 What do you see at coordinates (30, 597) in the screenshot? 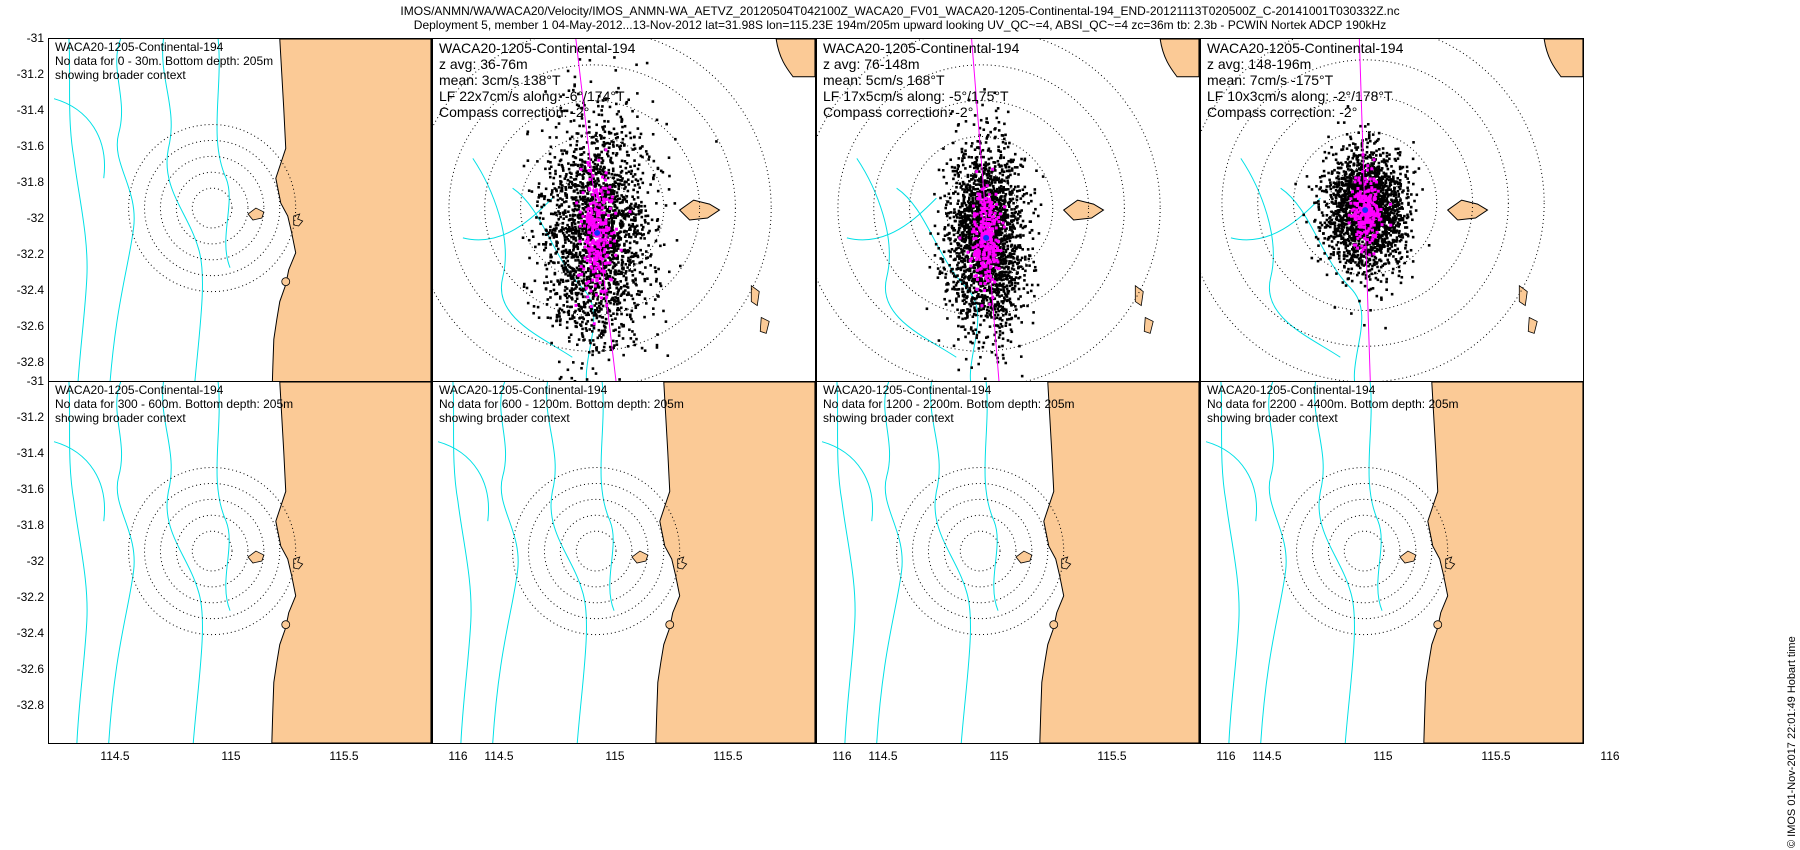
I see `y-tick-label: -32.2` at bounding box center [30, 597].